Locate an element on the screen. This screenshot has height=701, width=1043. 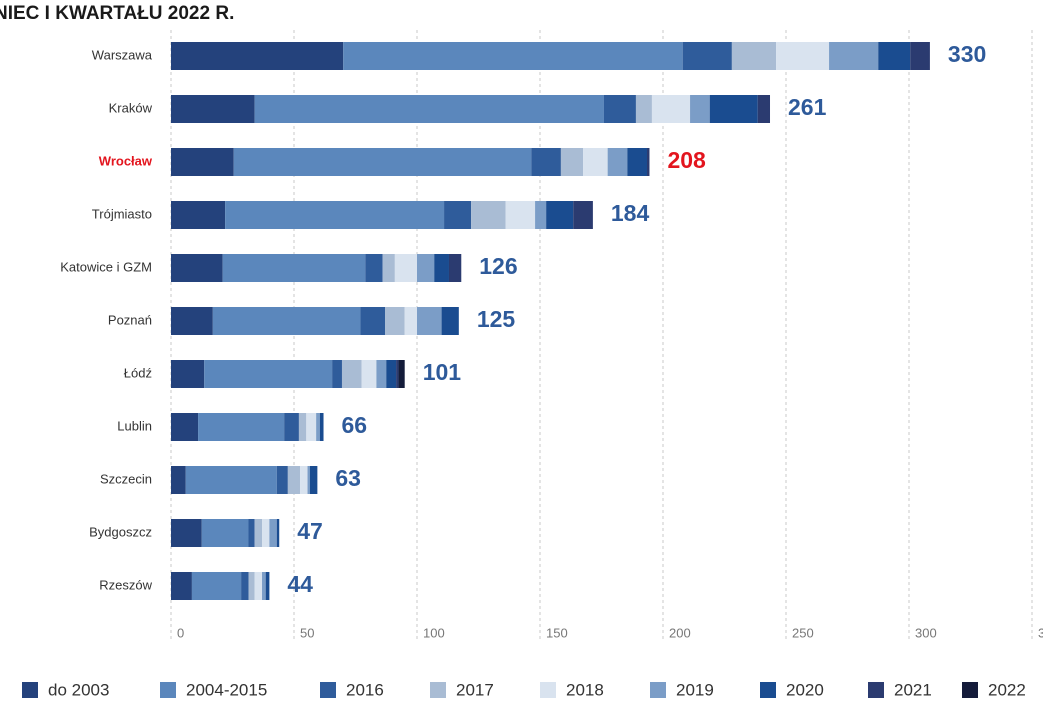
legend-label: 2016 is located at coordinates (365, 689).